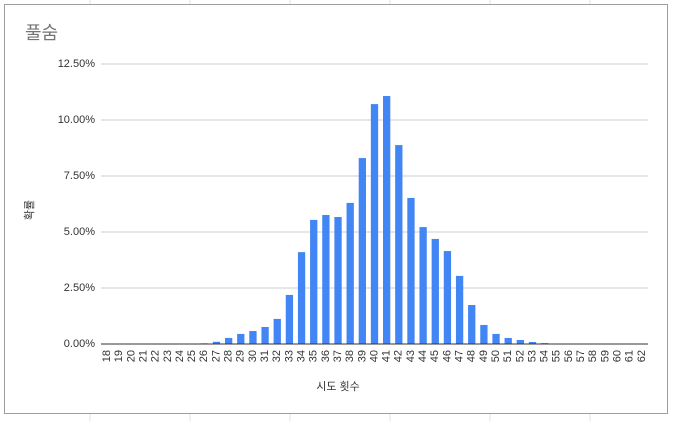 This screenshot has height=426, width=676. Describe the element at coordinates (277, 356) in the screenshot. I see `x-tick-label: 32` at that location.